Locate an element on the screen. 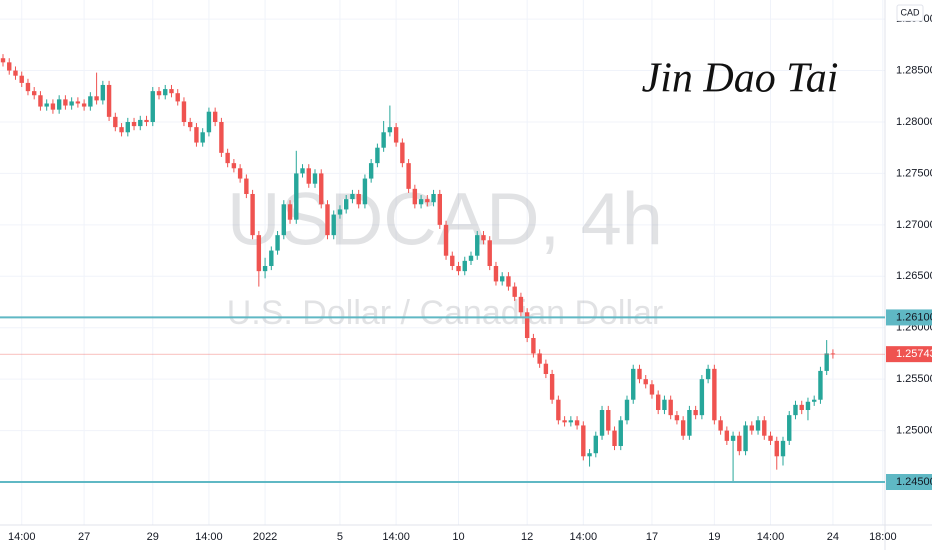 The image size is (932, 550). x-tick-label: 5 is located at coordinates (340, 537).